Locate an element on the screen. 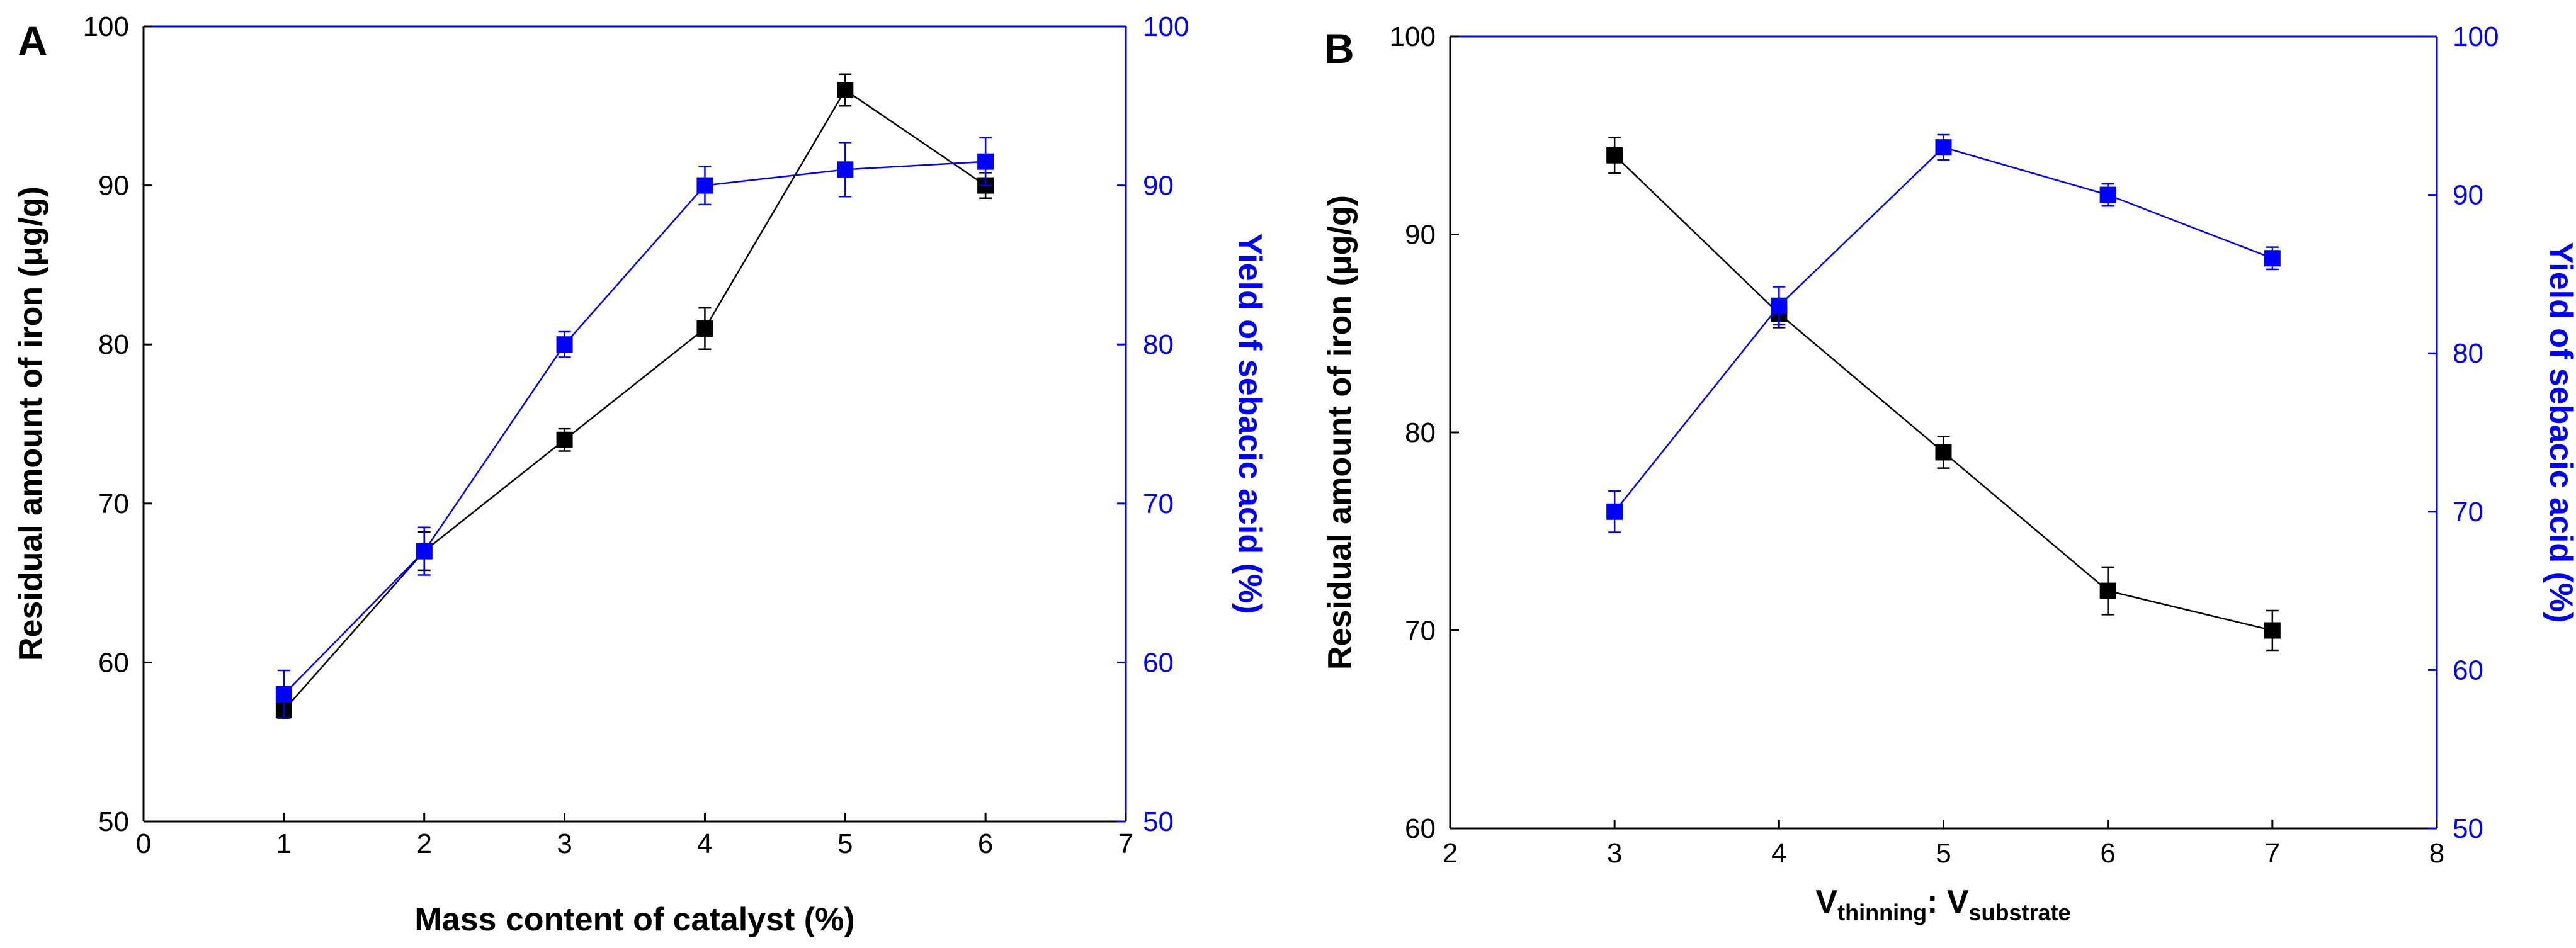 The image size is (2576, 948). x-title-sub-thinning: thinning is located at coordinates (1882, 912).